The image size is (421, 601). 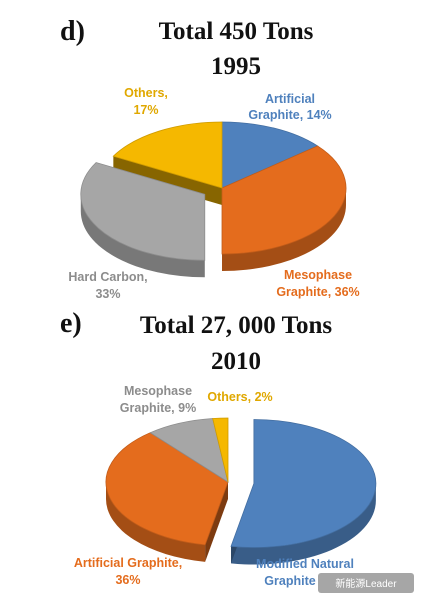 What do you see at coordinates (145, 110) in the screenshot?
I see `label-line-2: 17%` at bounding box center [145, 110].